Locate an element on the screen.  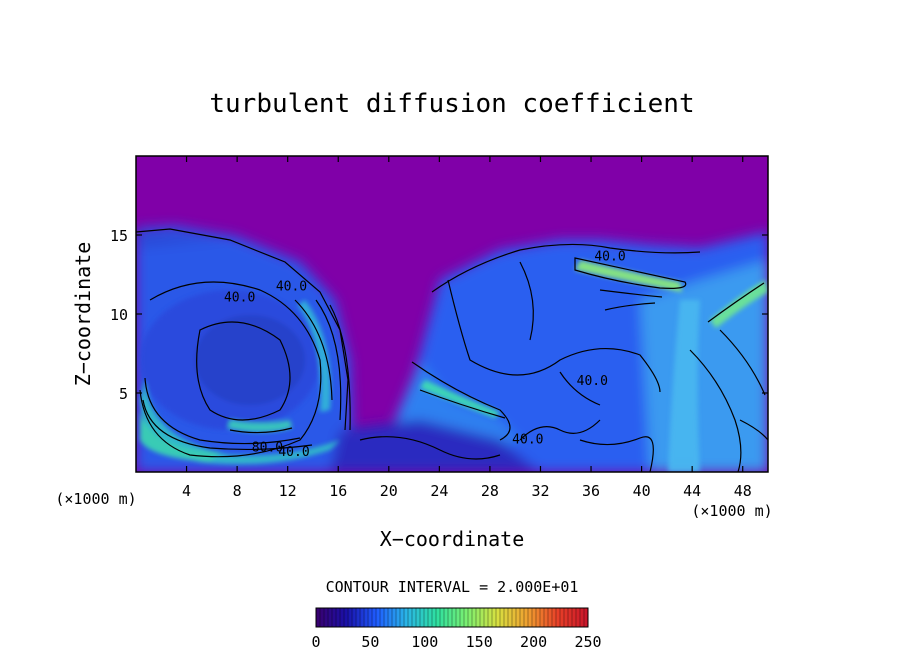
colorbar-tick-label: 50 is located at coordinates (370, 642).